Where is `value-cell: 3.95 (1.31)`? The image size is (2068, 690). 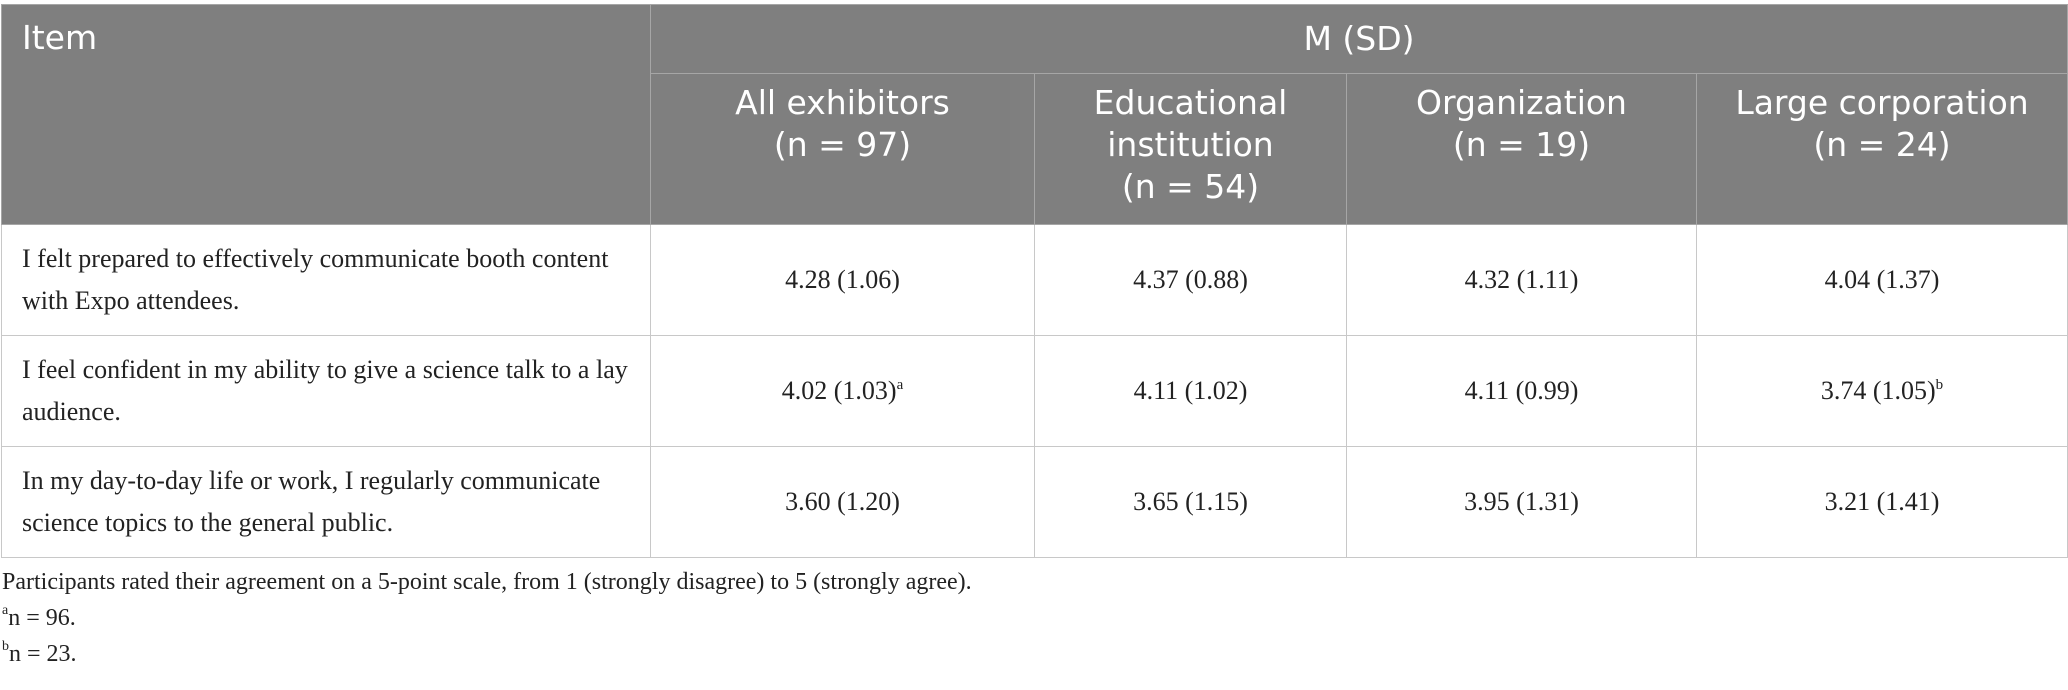
value-cell: 3.95 (1.31) is located at coordinates (1521, 502).